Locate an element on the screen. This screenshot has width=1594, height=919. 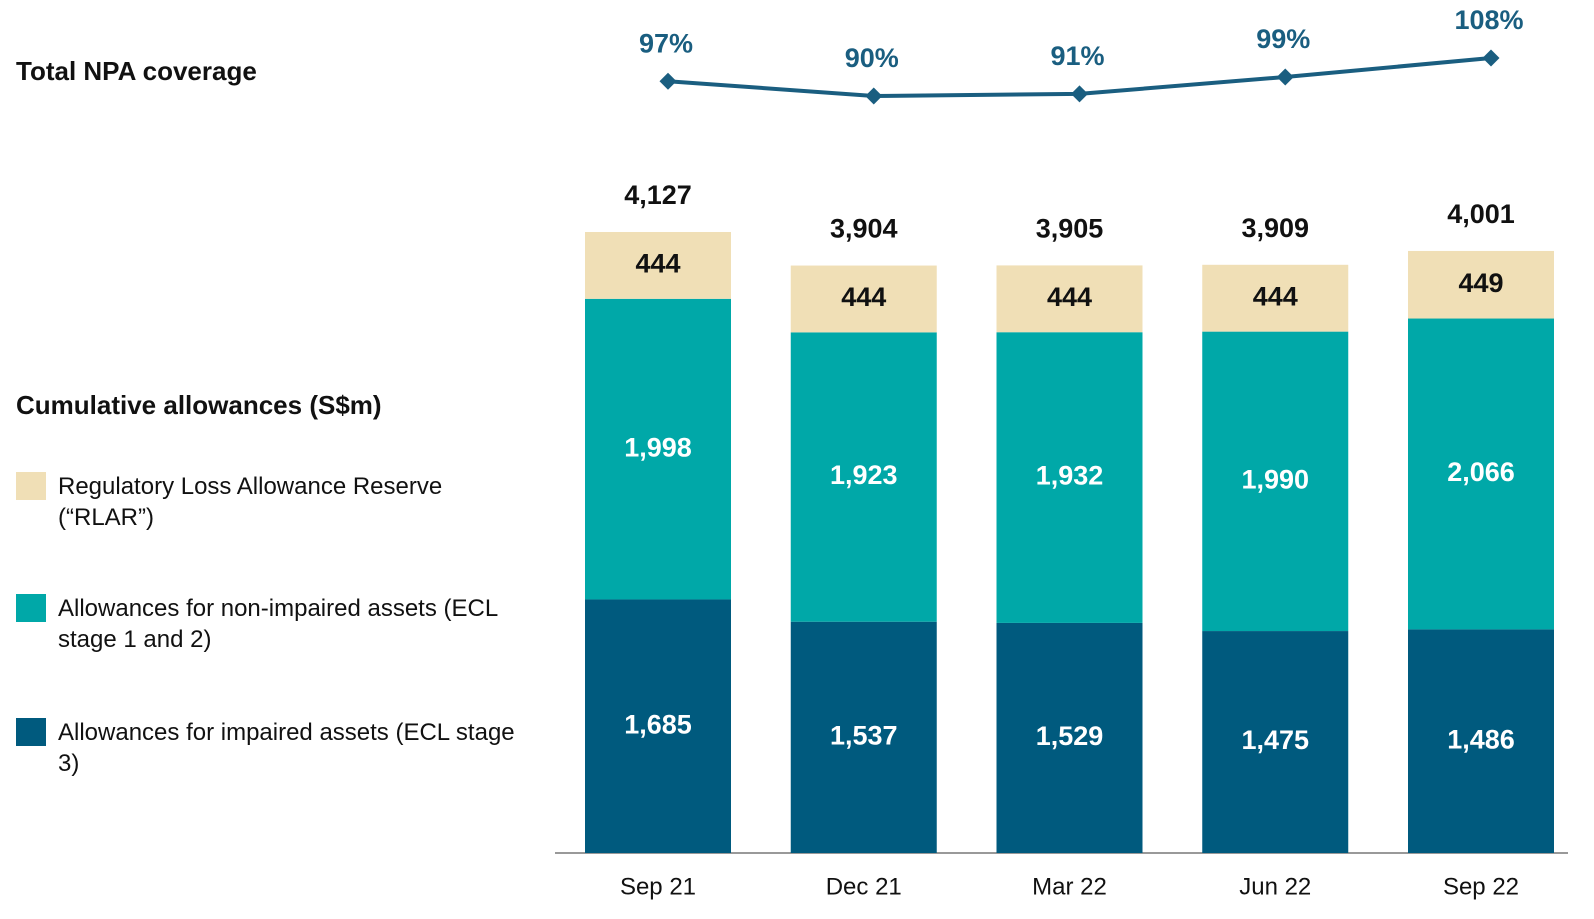
coverage-label: 108% is located at coordinates (1488, 20).